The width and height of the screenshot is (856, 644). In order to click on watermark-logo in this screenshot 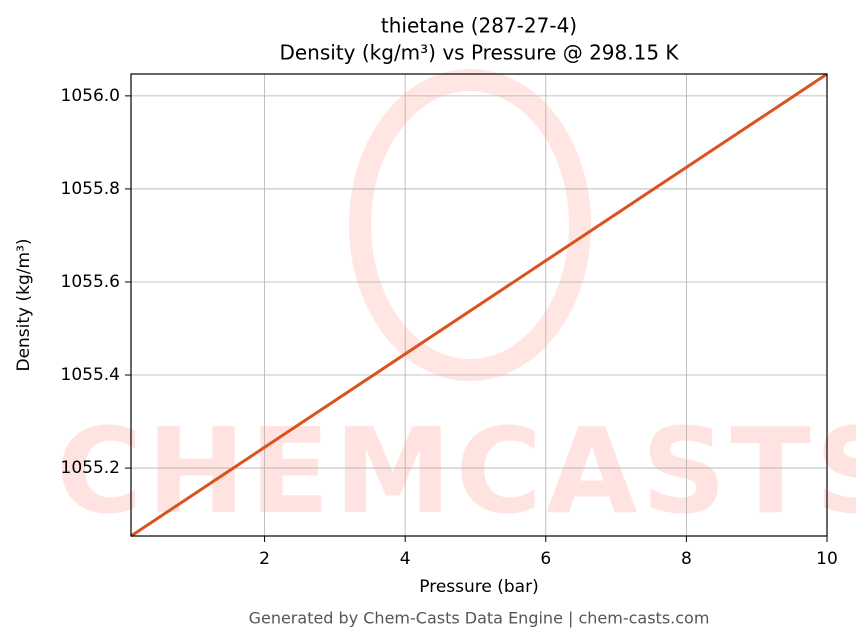, I will do `click(470, 225)`.